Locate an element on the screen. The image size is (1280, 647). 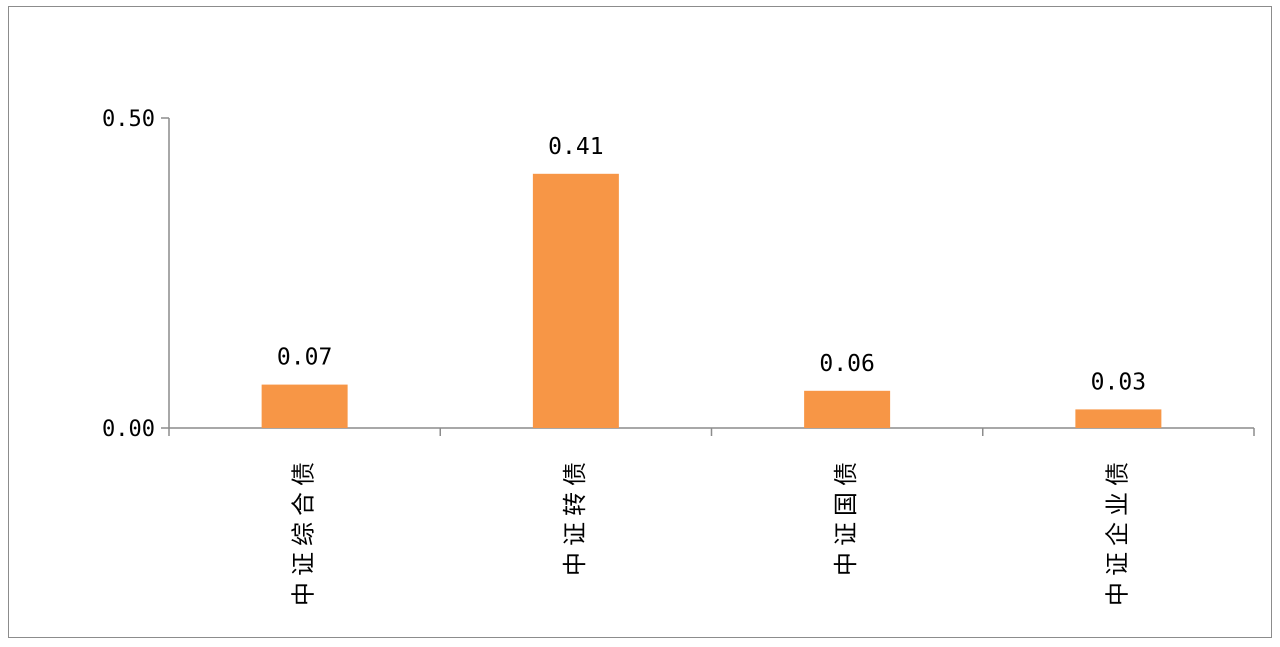
y-axis: 0.00 0.50 is located at coordinates (136, 274).